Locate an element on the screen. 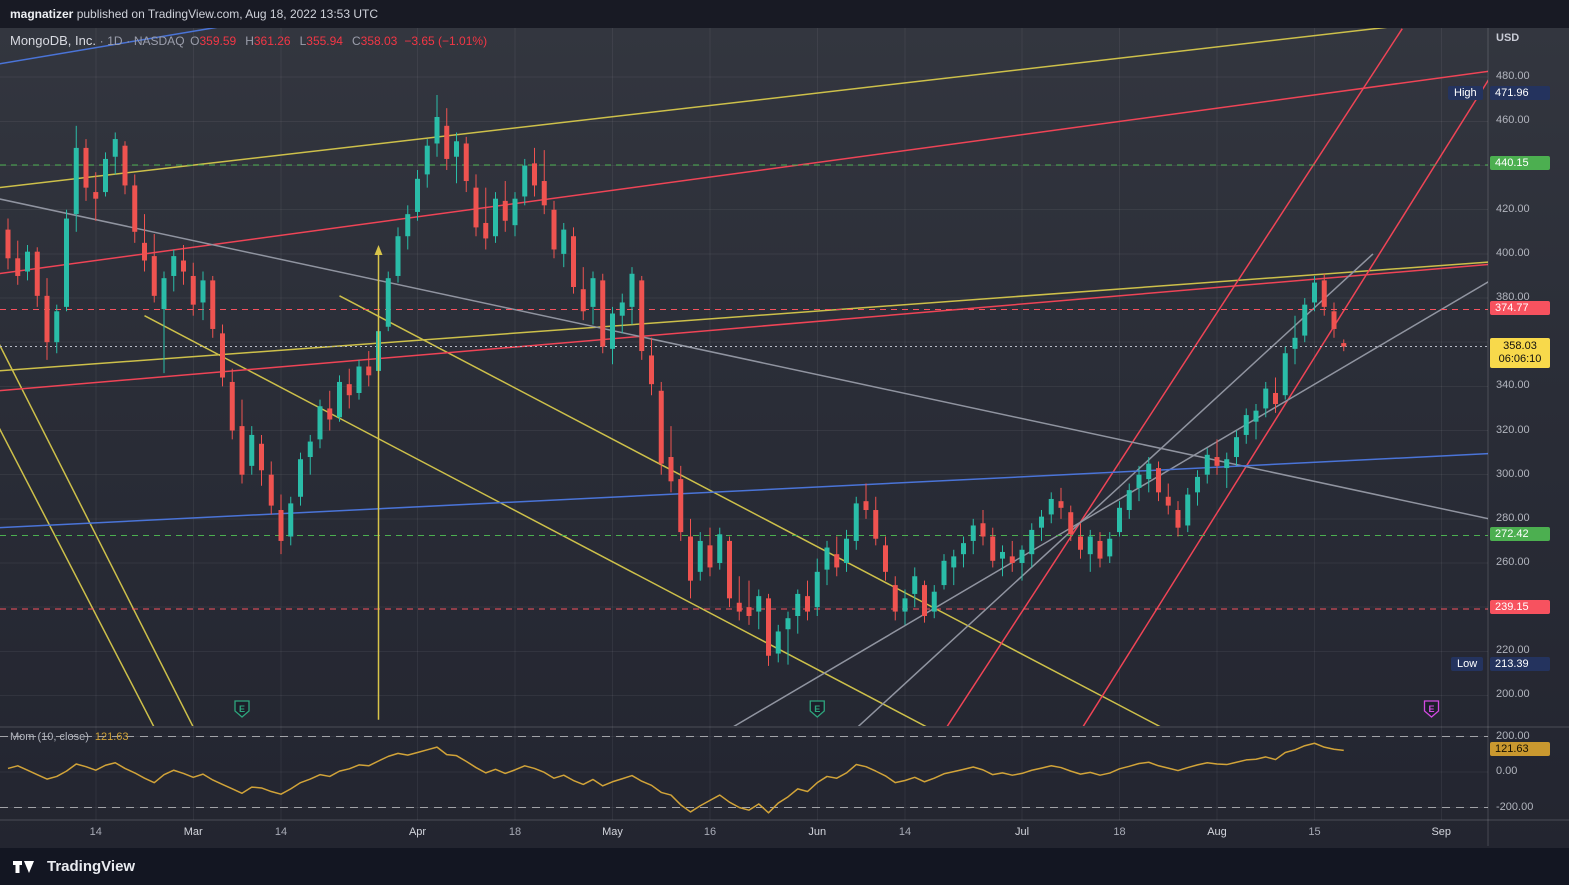 The height and width of the screenshot is (885, 1569). trend-blue-top-left is located at coordinates (131, 42).